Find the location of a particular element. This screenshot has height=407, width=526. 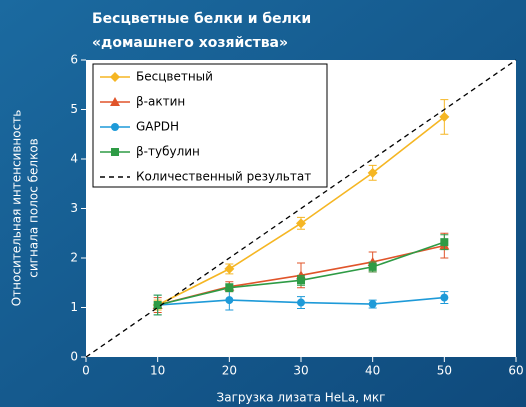

y-tick-label: 2 is located at coordinates (74, 258).